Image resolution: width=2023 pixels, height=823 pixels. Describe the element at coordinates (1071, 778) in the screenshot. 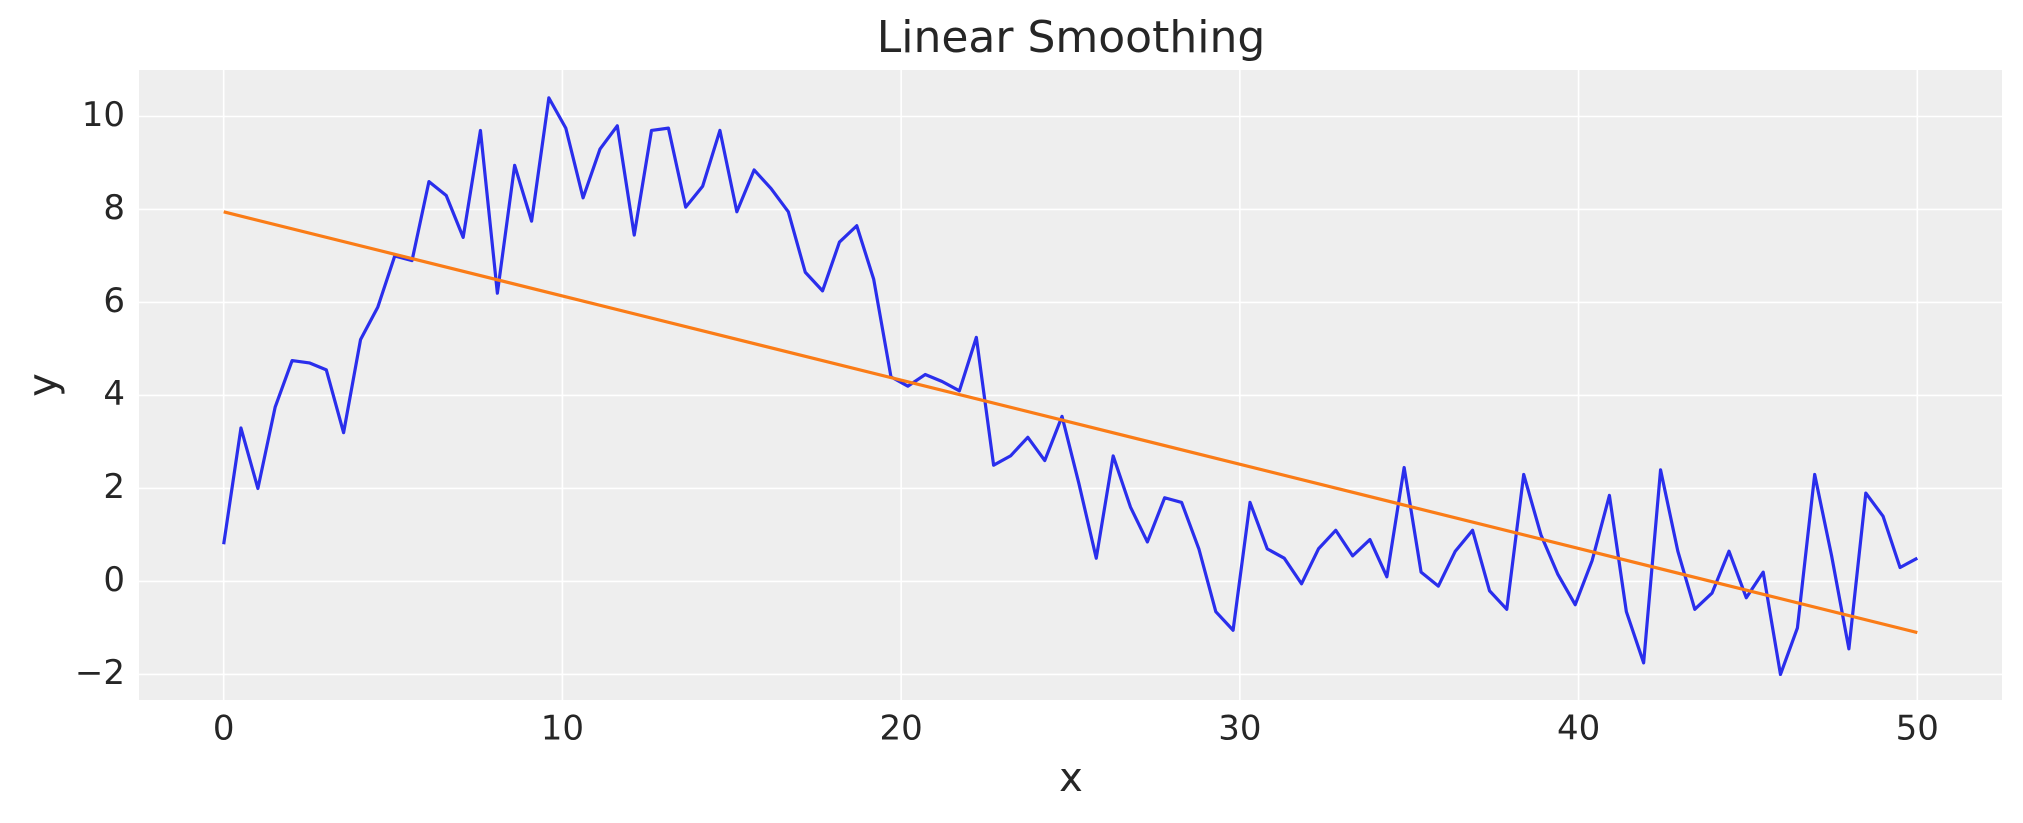

I see `x-axis-label: x` at that location.